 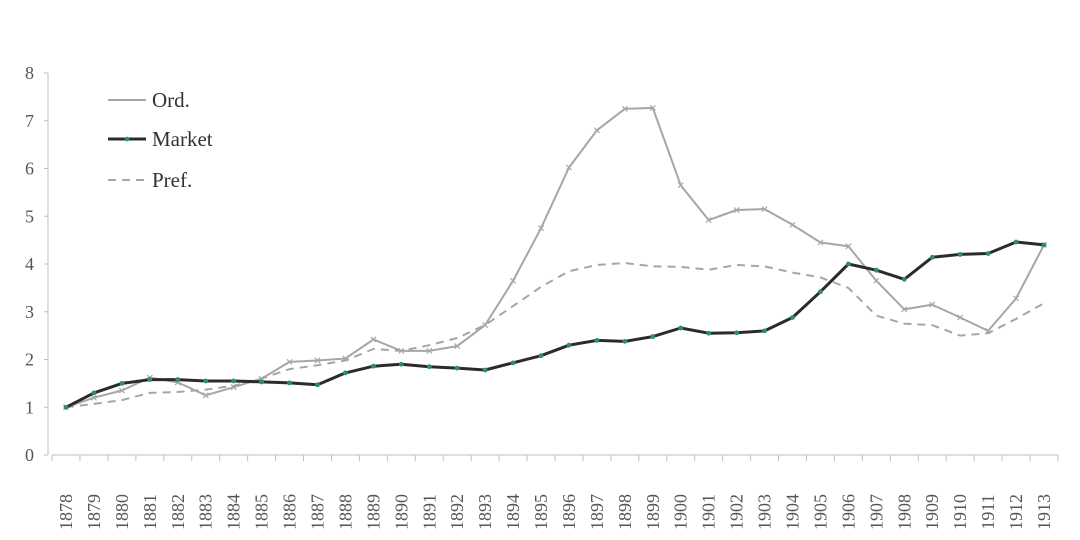 What do you see at coordinates (262, 512) in the screenshot?
I see `x-tick-label: 1885` at bounding box center [262, 512].